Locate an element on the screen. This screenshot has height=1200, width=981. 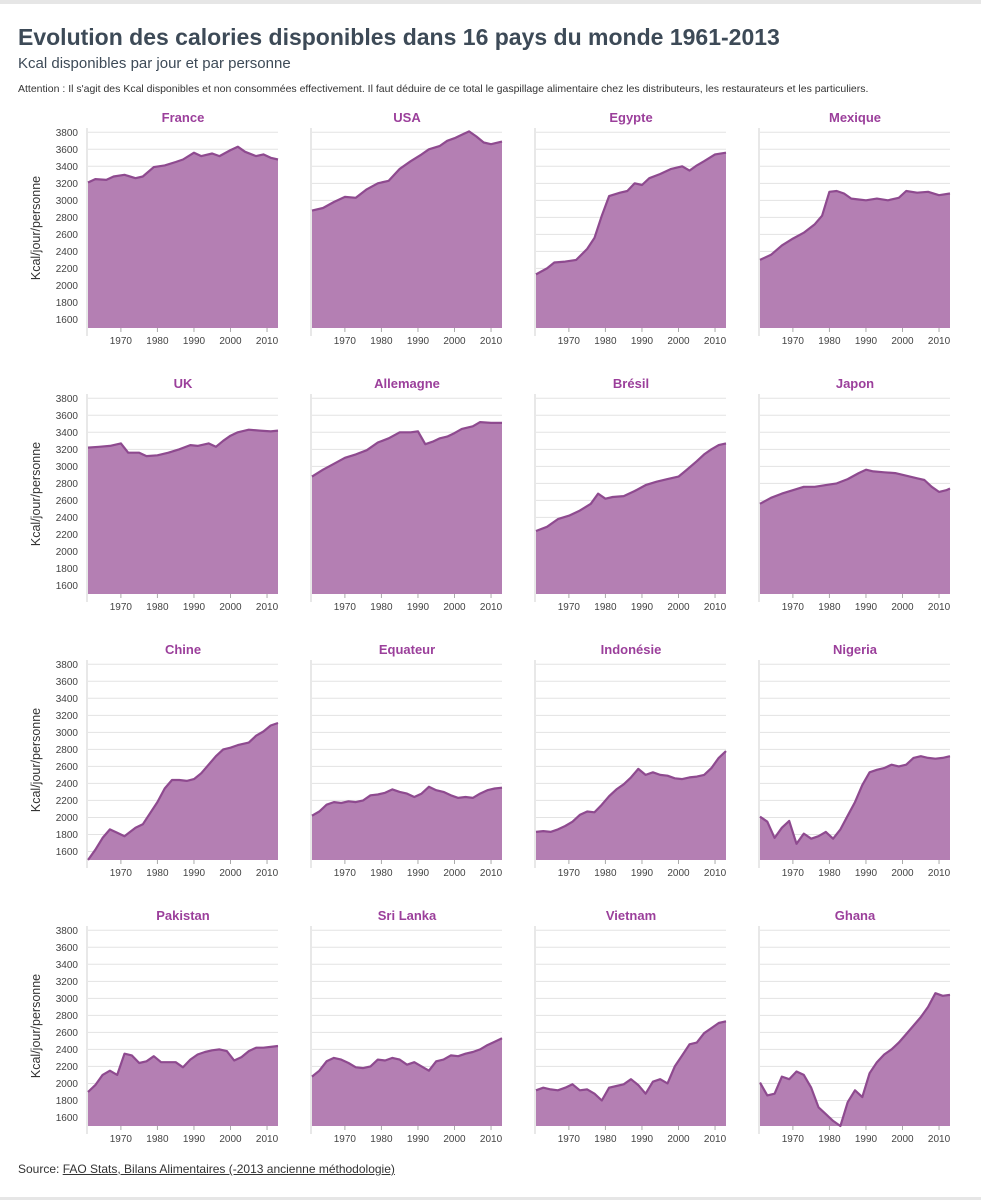
panel-br-sil: Brésil 1970 1980 1990 2000 2010 is located at coordinates (630, 494).